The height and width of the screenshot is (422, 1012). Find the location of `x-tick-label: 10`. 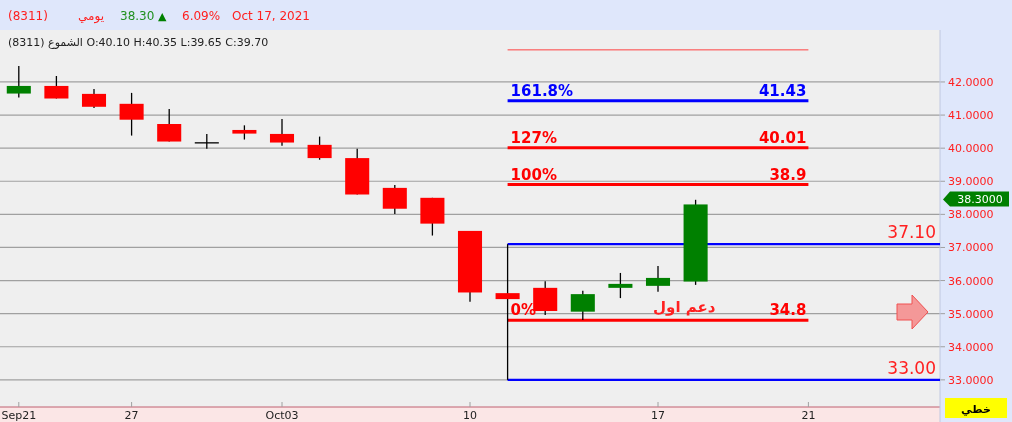

x-tick-label: 10 is located at coordinates (470, 415).